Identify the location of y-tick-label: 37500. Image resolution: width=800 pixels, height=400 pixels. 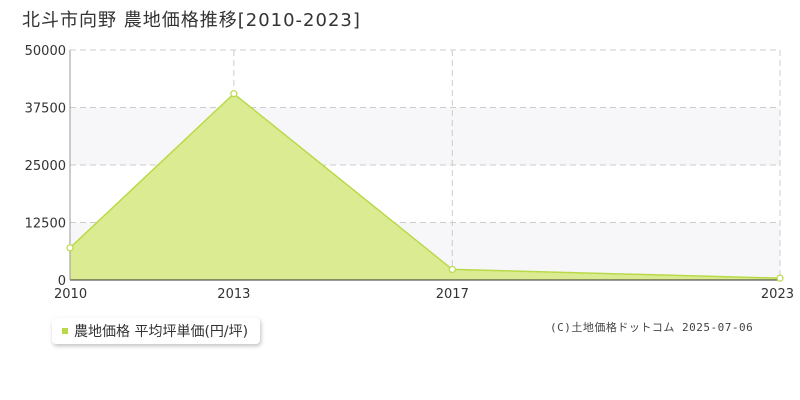
(45, 109).